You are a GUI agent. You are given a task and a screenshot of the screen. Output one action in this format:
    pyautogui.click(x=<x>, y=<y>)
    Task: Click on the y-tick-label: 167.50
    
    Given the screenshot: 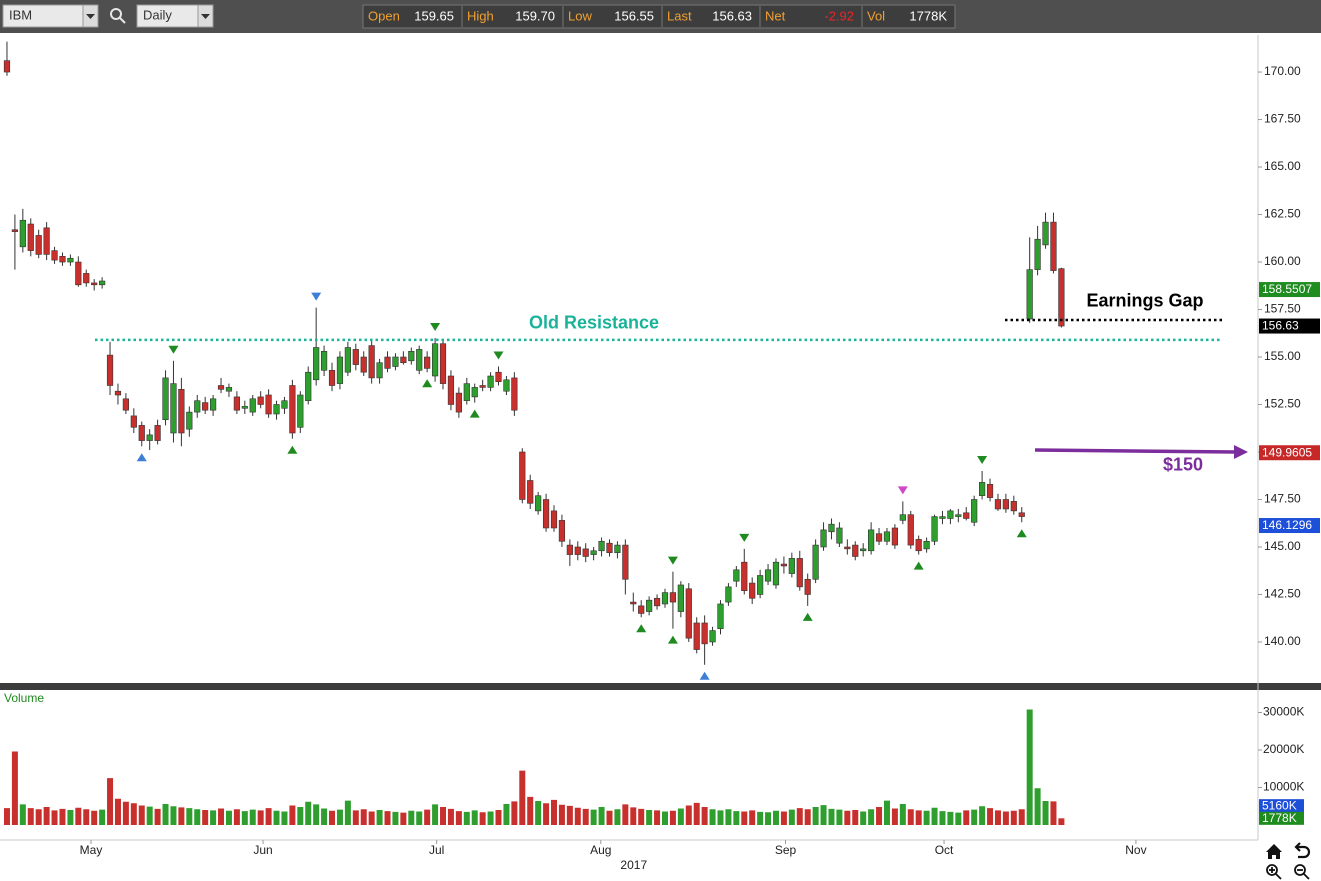 What is the action you would take?
    pyautogui.click(x=1282, y=119)
    